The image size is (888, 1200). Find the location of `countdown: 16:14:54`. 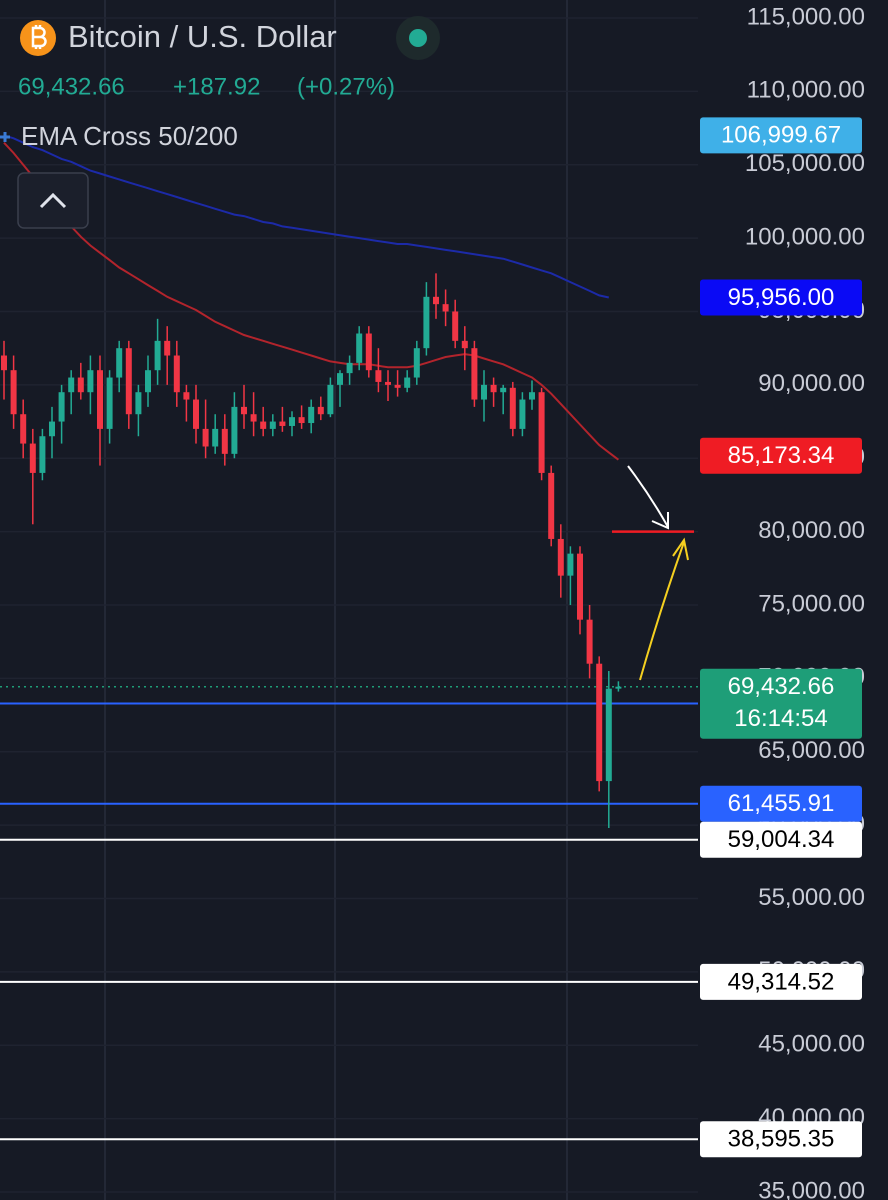

countdown: 16:14:54 is located at coordinates (780, 718).